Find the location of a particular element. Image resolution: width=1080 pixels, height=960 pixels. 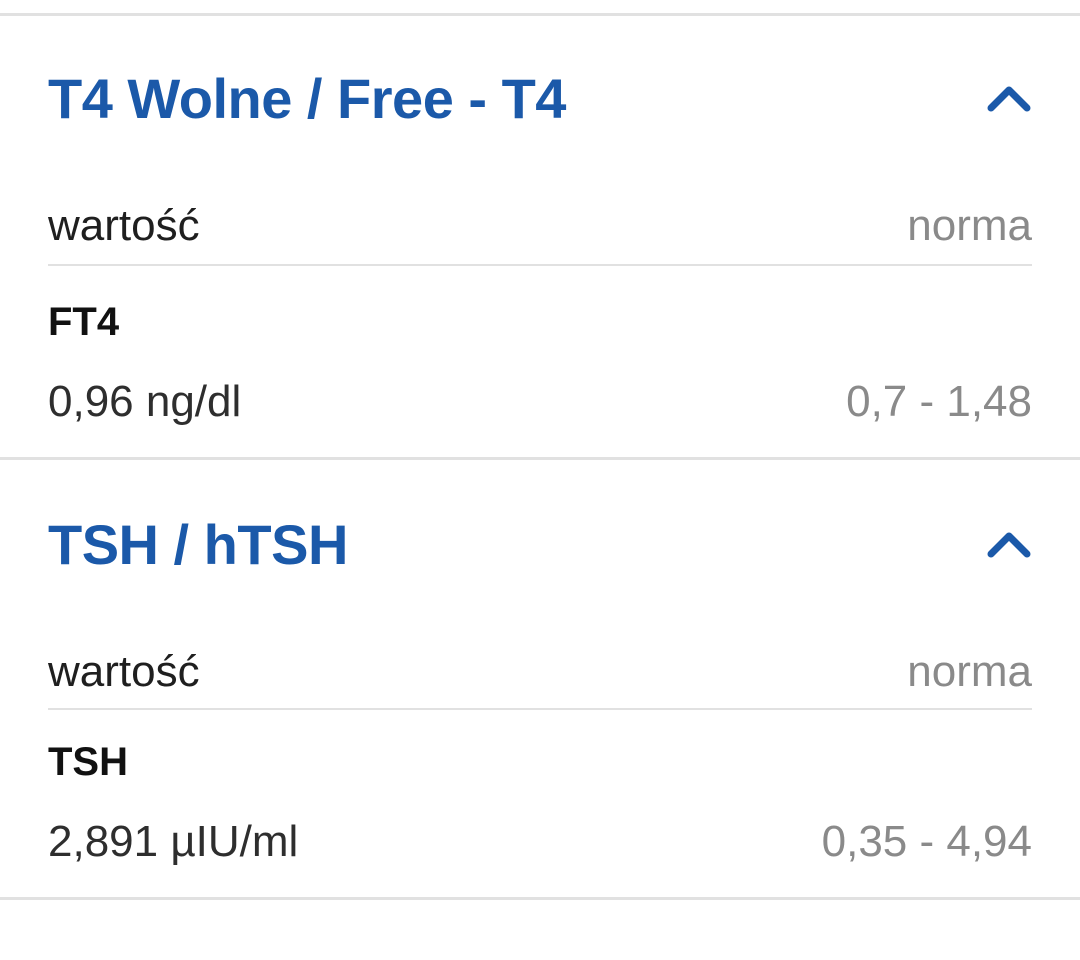

test-name: FT4 is located at coordinates (84, 322).